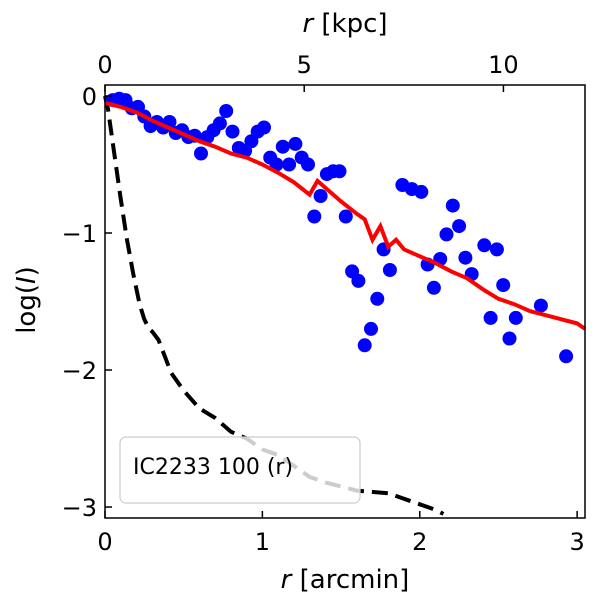 The width and height of the screenshot is (600, 600). What do you see at coordinates (104, 542) in the screenshot?
I see `x-tick-label-bottom: 0` at bounding box center [104, 542].